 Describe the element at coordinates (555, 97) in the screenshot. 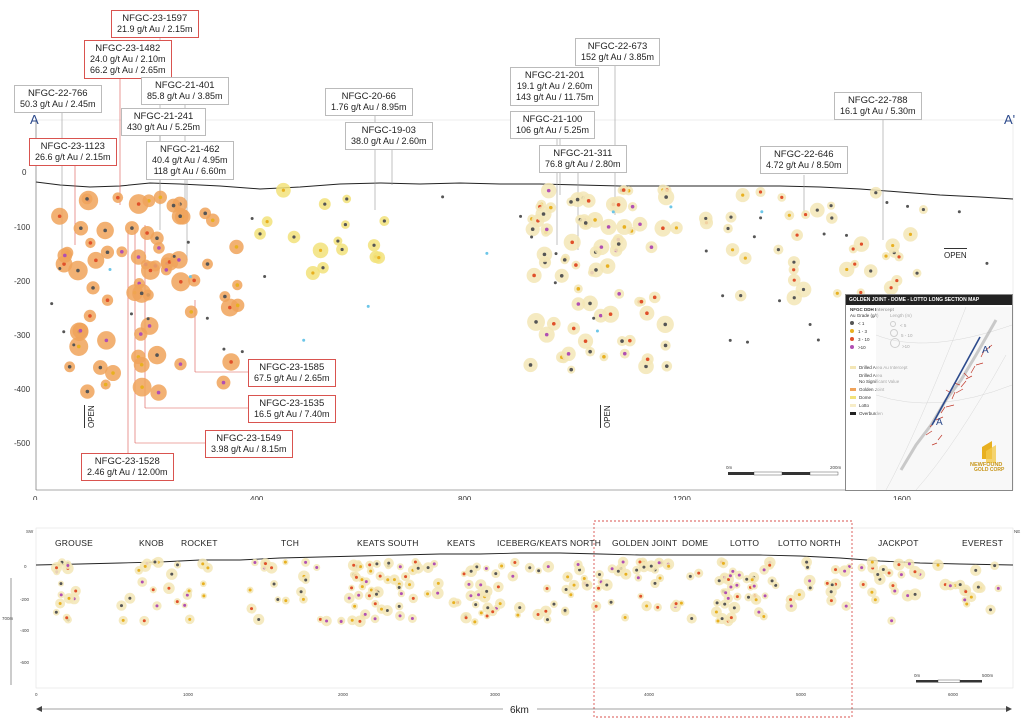

I see `callout-intercept: 143 g/t Au / 11.75m` at that location.